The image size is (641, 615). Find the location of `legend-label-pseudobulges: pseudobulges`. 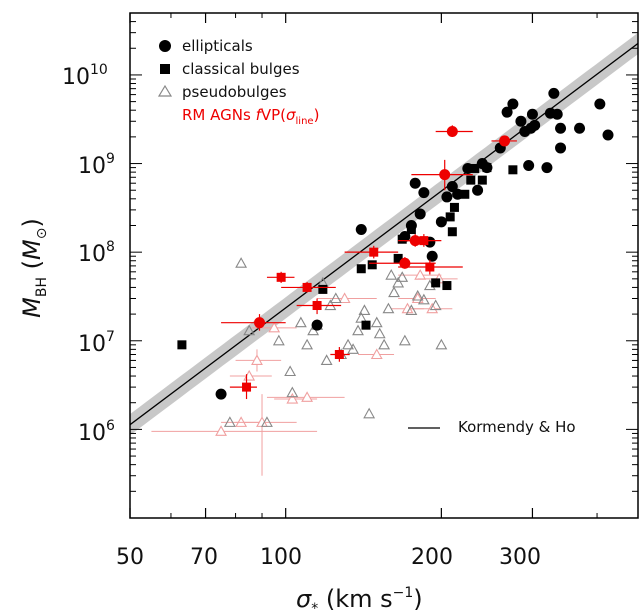

legend-label-pseudobulges: pseudobulges is located at coordinates (234, 92).